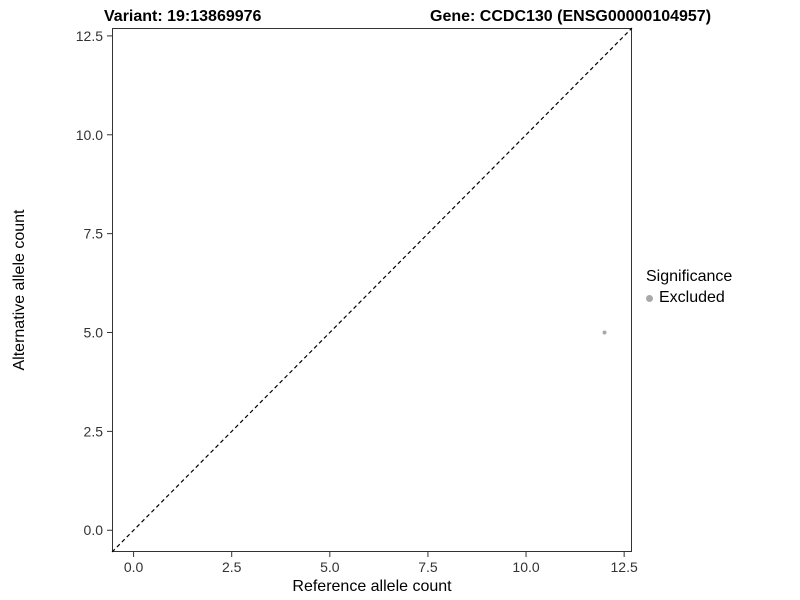 This screenshot has width=800, height=600. What do you see at coordinates (525, 567) in the screenshot?
I see `x-tick-label: 10.0` at bounding box center [525, 567].